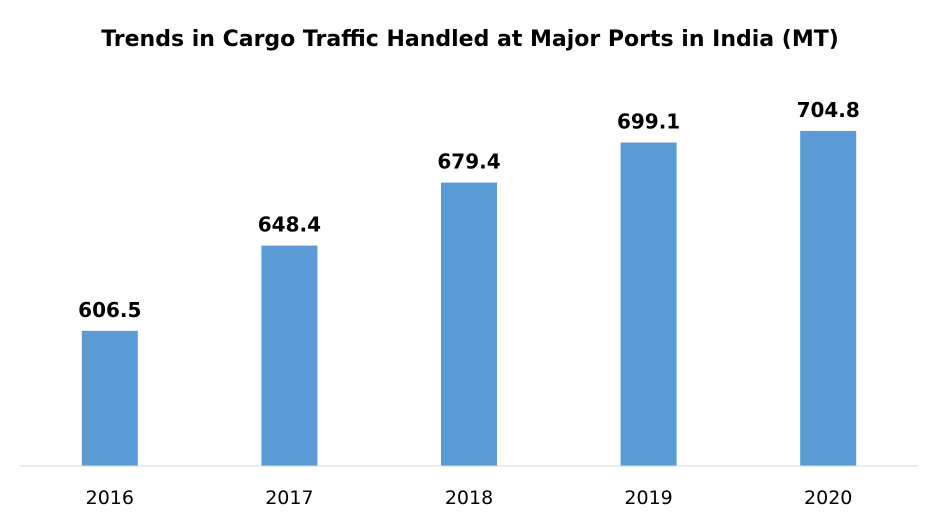  Describe the element at coordinates (289, 225) in the screenshot. I see `data-label-2017: 648.4` at that location.